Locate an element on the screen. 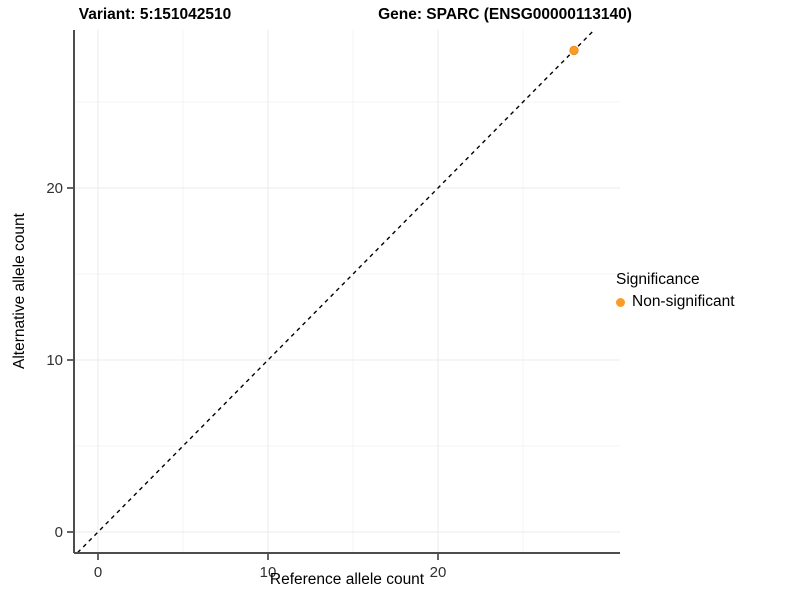 This screenshot has height=600, width=800. legend: Significance Non-significant is located at coordinates (675, 291).